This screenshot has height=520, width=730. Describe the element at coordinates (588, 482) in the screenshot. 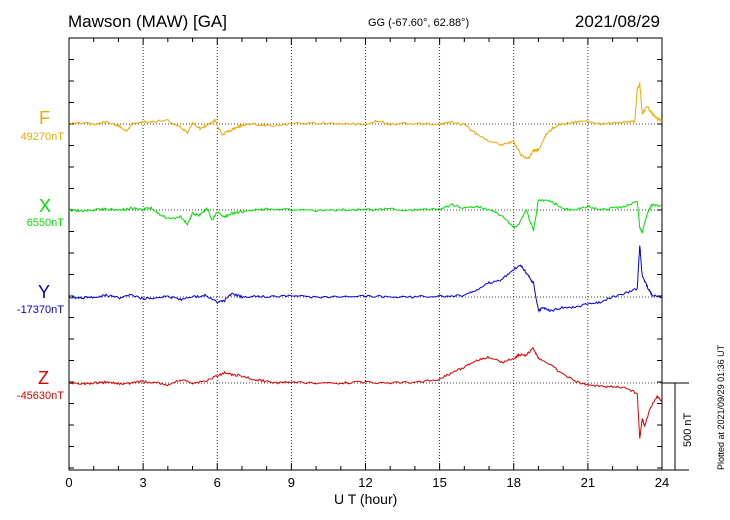

I see `x-tick-label: 21` at that location.